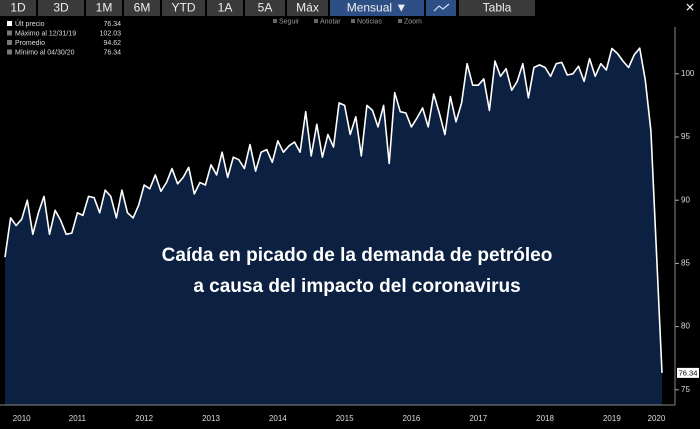 Image resolution: width=700 pixels, height=429 pixels. What do you see at coordinates (685, 263) in the screenshot?
I see `y-tick-label: 85` at bounding box center [685, 263].